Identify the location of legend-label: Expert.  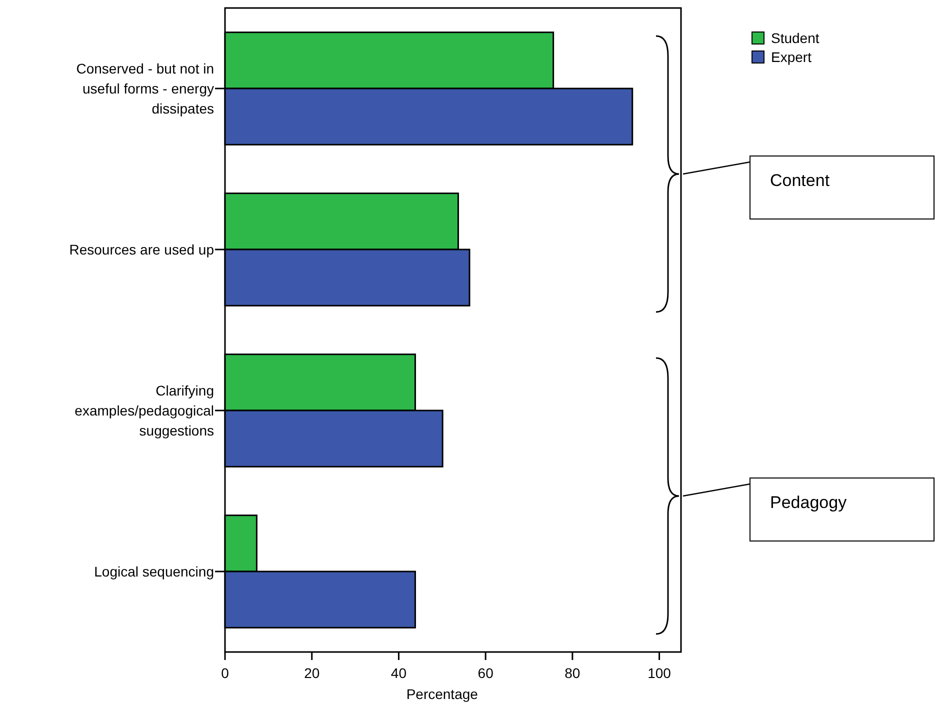
(791, 57).